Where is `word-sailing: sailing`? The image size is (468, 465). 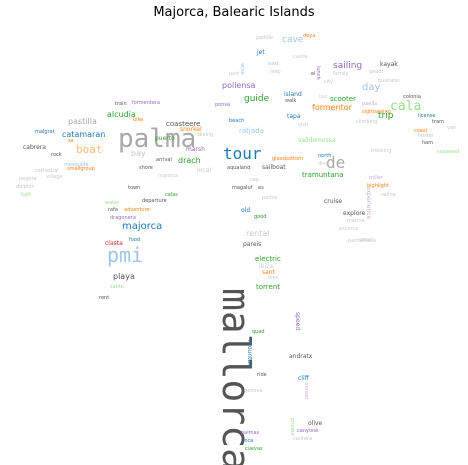 word-sailing: sailing is located at coordinates (348, 66).